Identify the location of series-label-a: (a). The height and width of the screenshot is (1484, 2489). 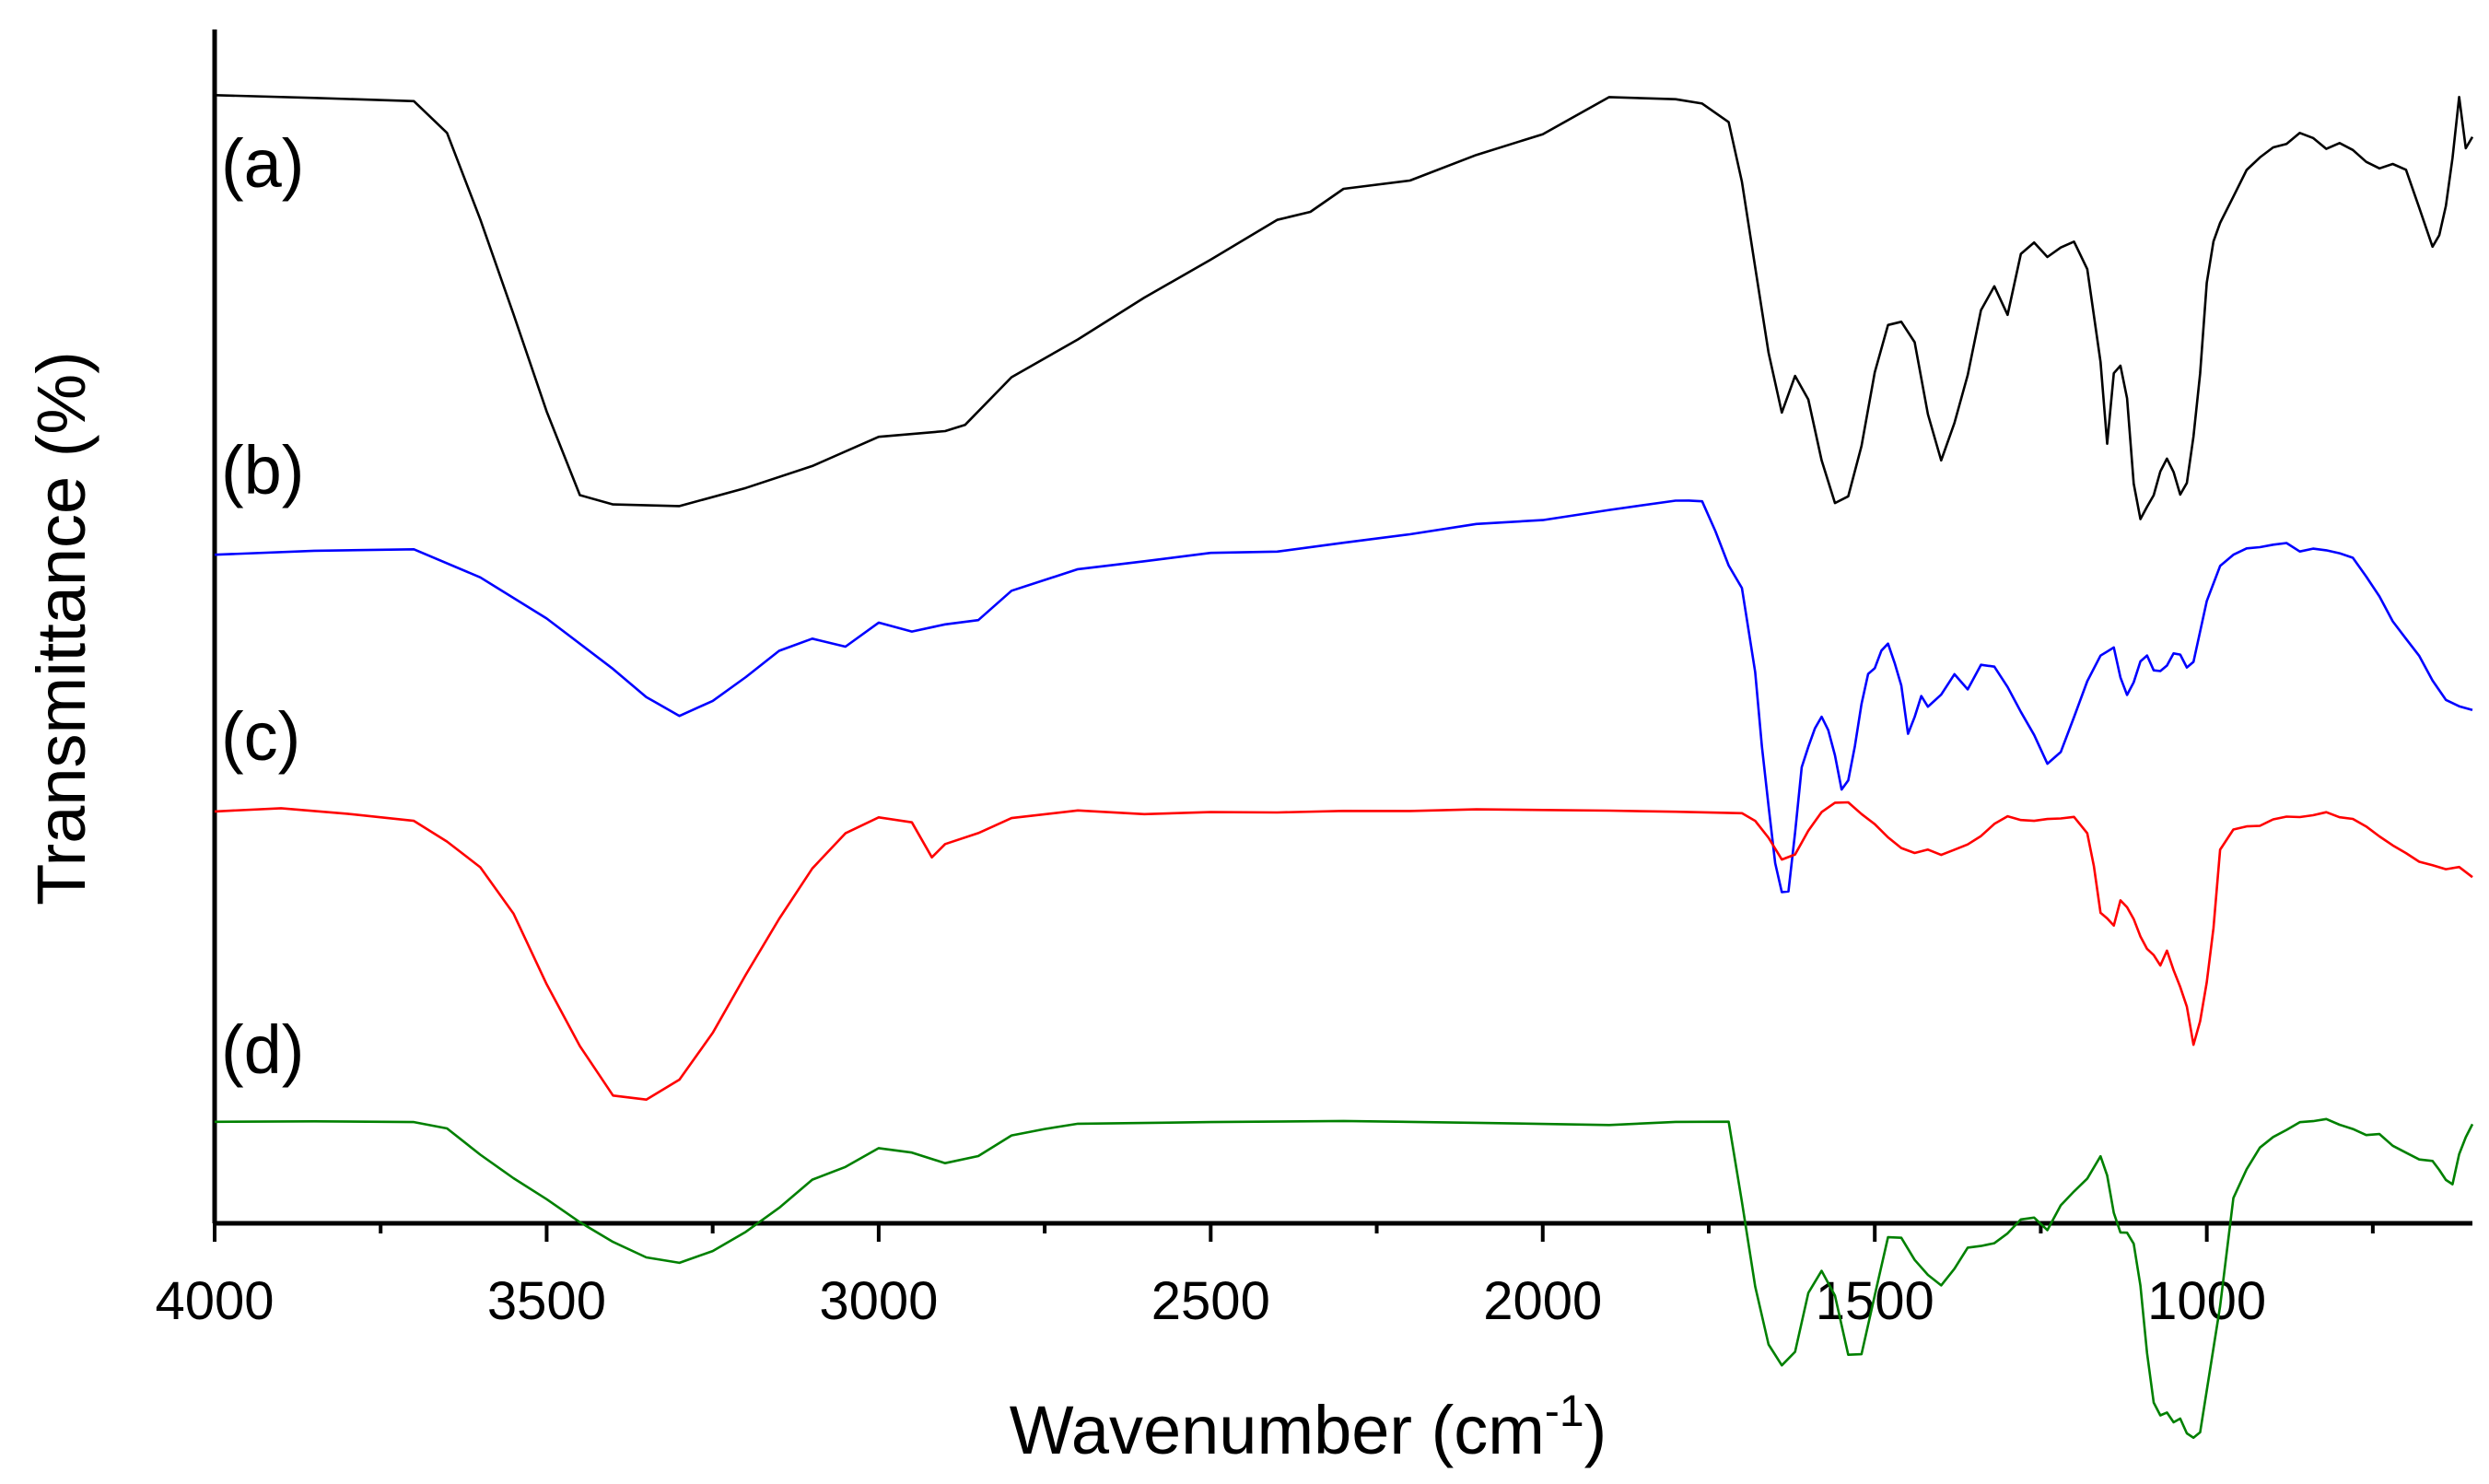
(262, 163).